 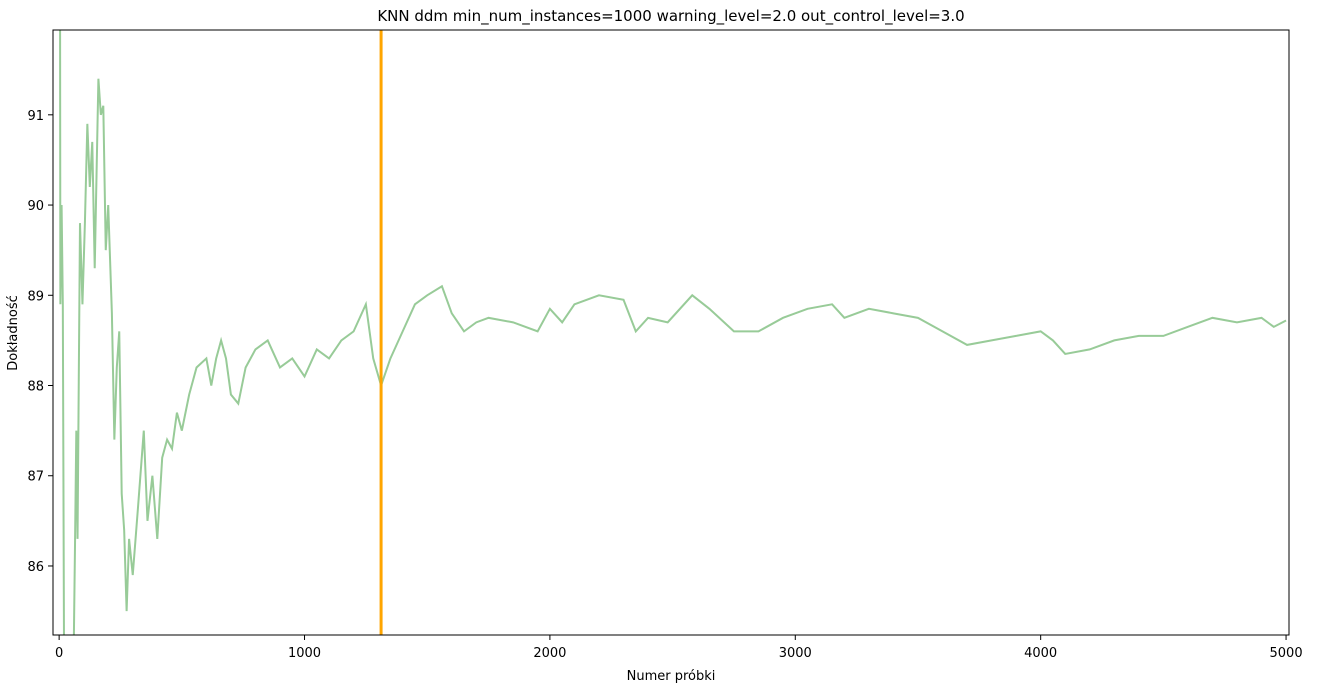 I want to click on y-tick-label: 86, so click(x=35, y=567).